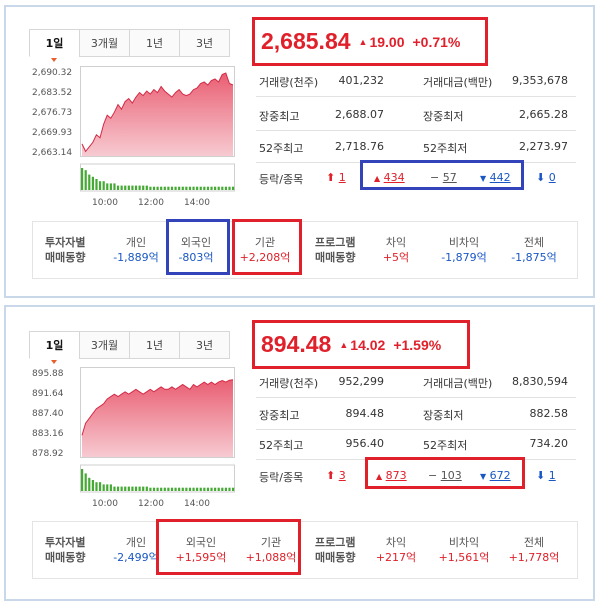  Describe the element at coordinates (546, 475) in the screenshot. I see `lower-limit: ⬇ 1` at that location.